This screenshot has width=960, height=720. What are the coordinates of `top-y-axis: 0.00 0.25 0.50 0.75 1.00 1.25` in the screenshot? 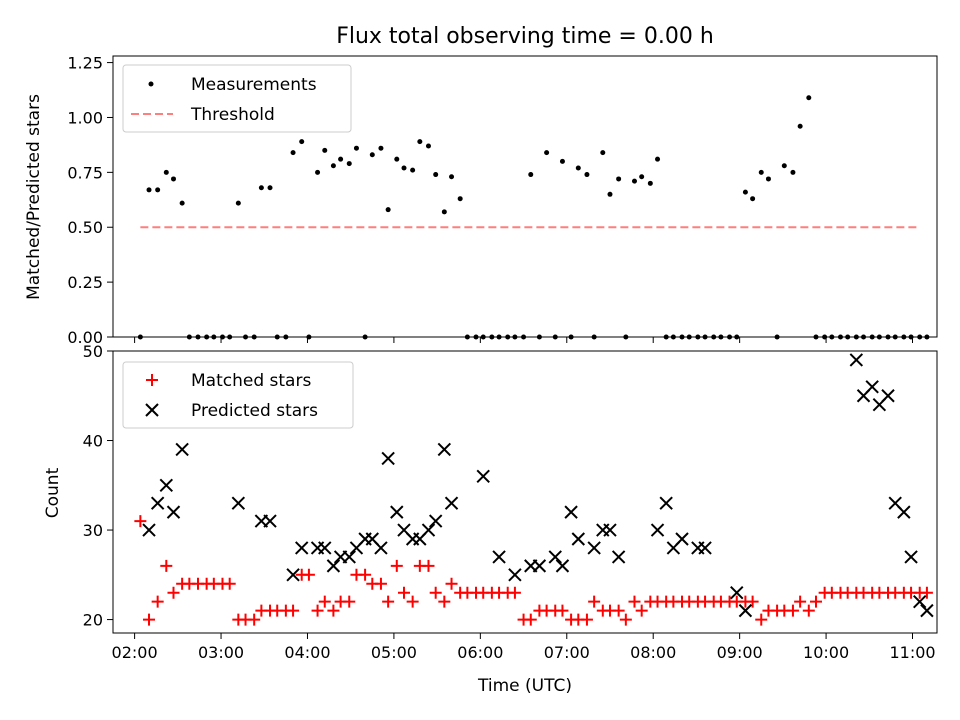 It's located at (90, 200).